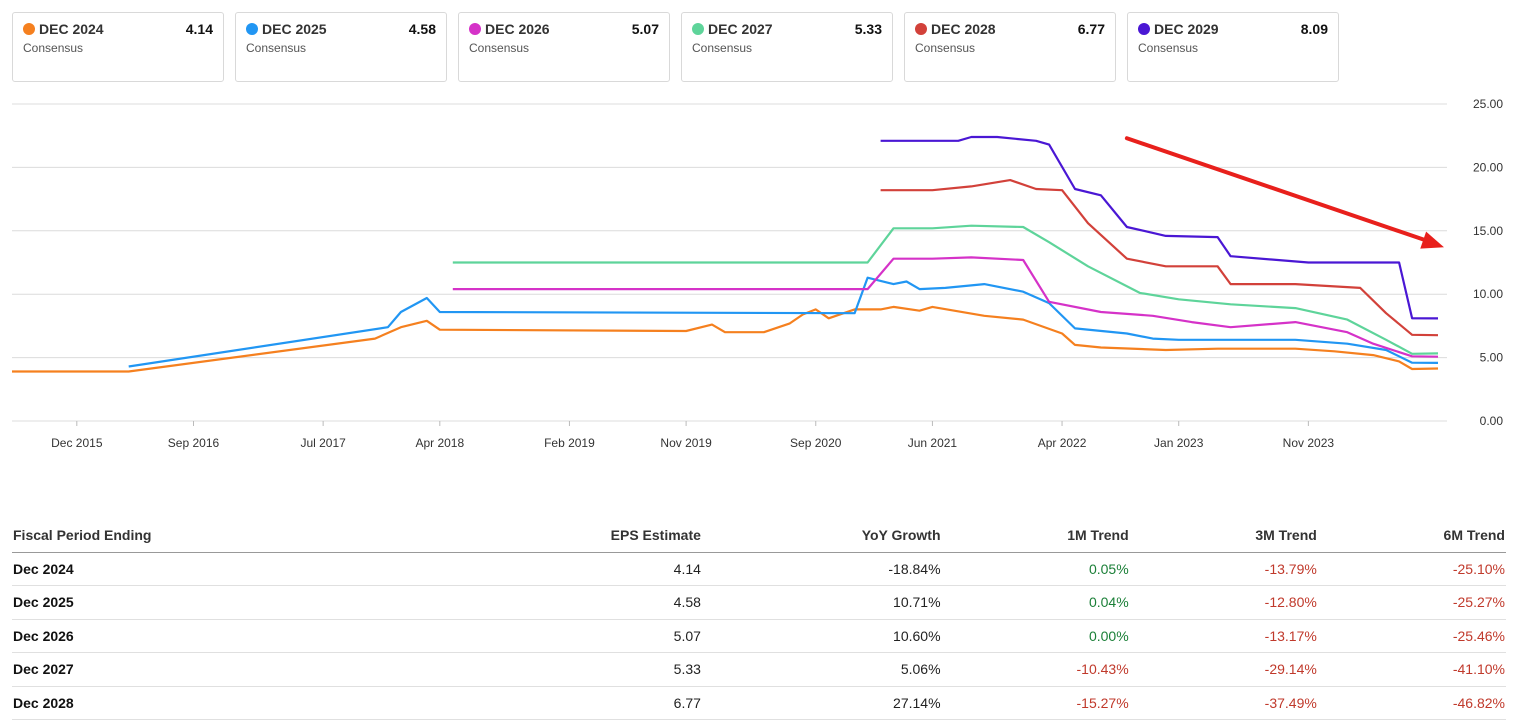 The image size is (1519, 722). I want to click on series-line-dec-2025, so click(783, 322).